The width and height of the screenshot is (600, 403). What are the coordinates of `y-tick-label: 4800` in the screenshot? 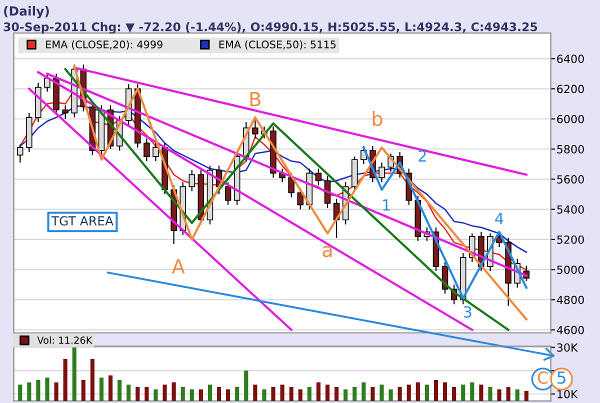 It's located at (570, 300).